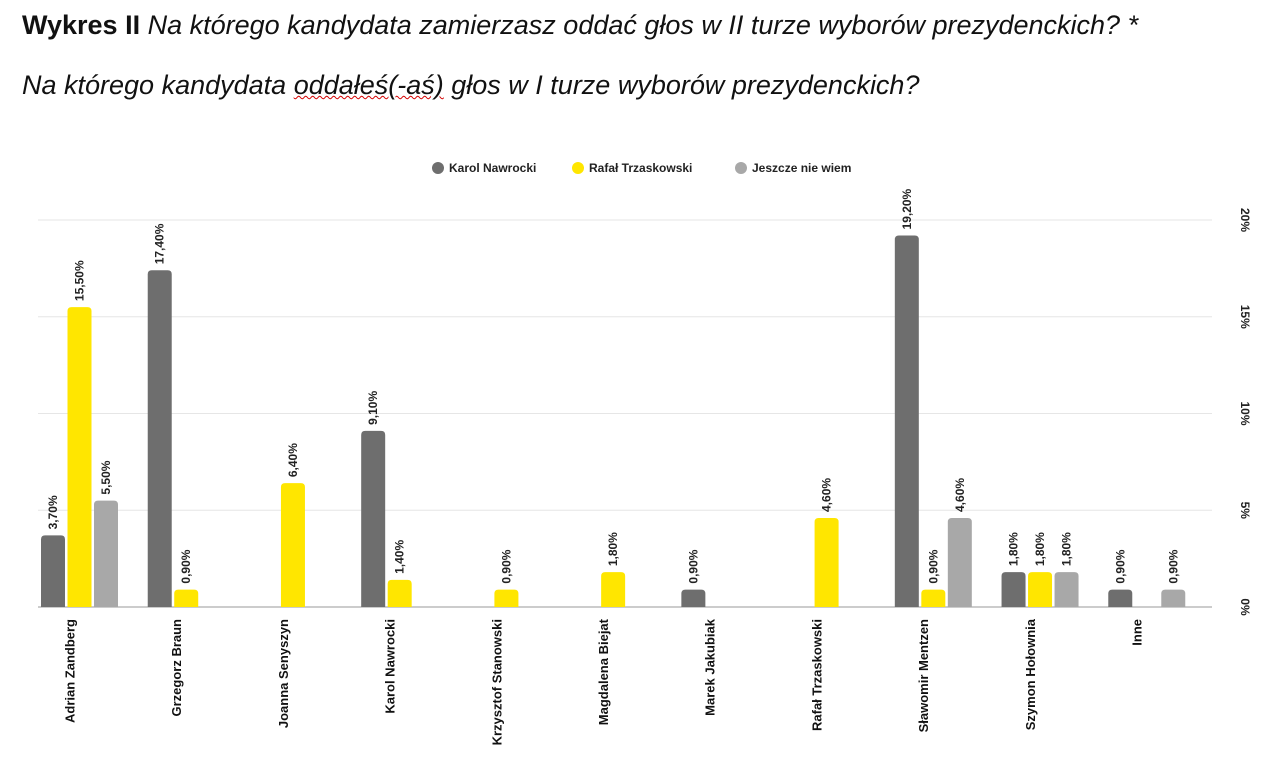 This screenshot has width=1280, height=778. Describe the element at coordinates (801, 168) in the screenshot. I see `legend-label: Jeszcze nie wiem` at that location.